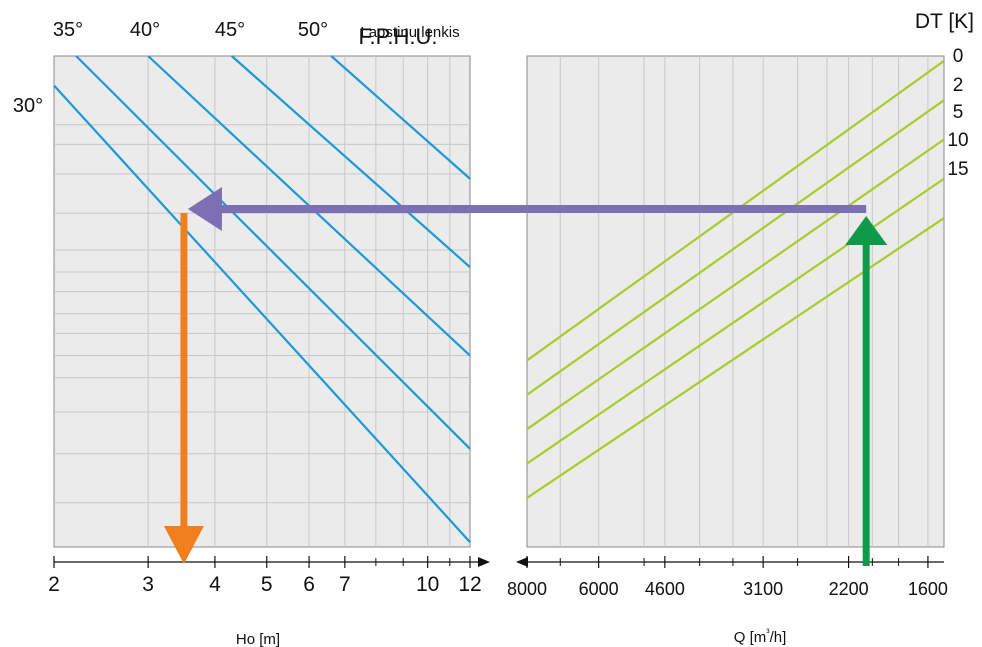  Describe the element at coordinates (928, 589) in the screenshot. I see `right-x-tick-label-5: 1600` at that location.